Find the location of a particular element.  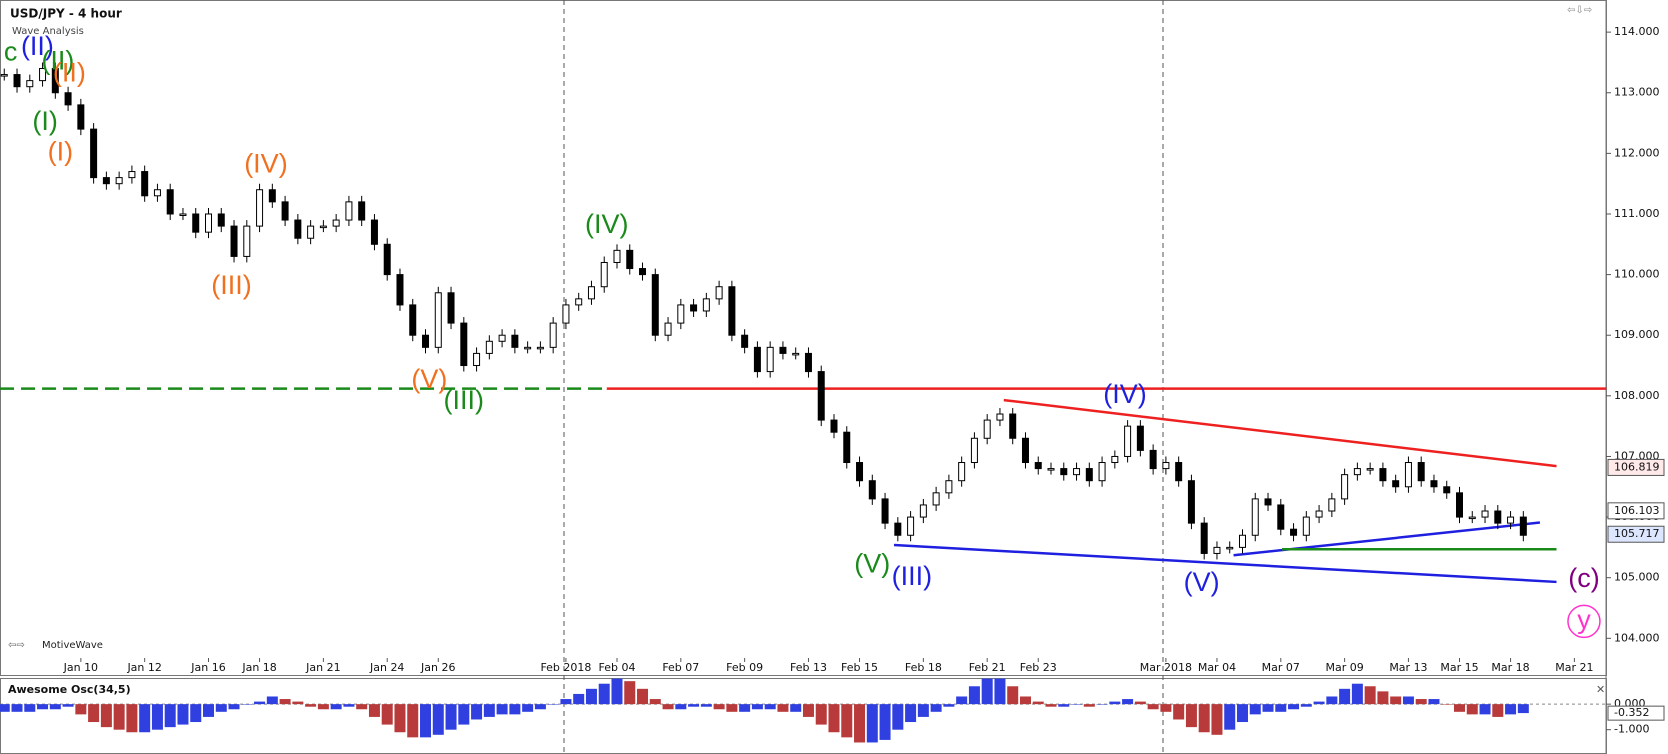

y-tick-label: 111.000 is located at coordinates (1637, 213).